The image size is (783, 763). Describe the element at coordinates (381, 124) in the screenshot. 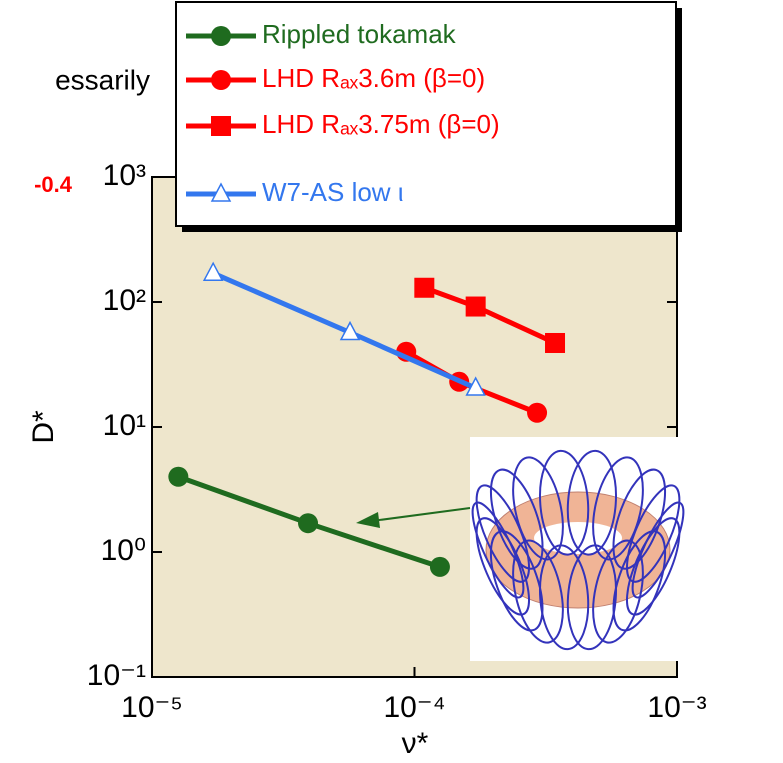

I see `legend-label: LHD Rₐₓ3.75m (β=0)` at that location.